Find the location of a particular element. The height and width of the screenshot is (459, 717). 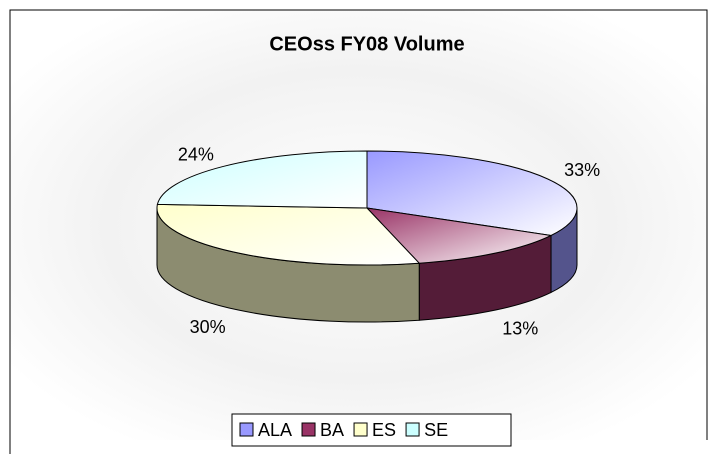

chart-title: CEOss FY08 Volume is located at coordinates (366, 44).